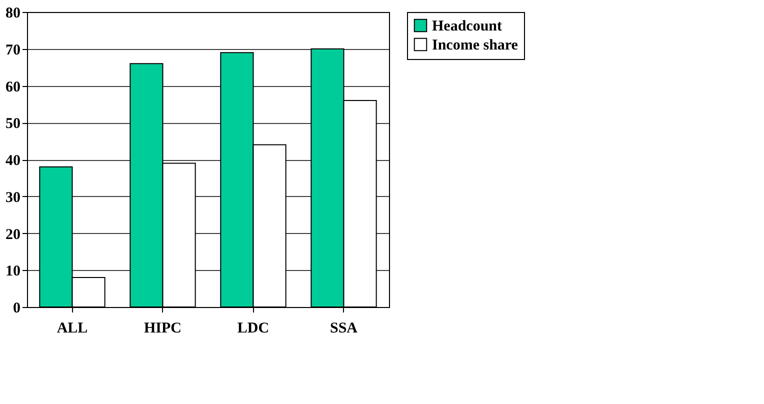 The height and width of the screenshot is (404, 764). I want to click on y-tick-label: 40, so click(13, 161).